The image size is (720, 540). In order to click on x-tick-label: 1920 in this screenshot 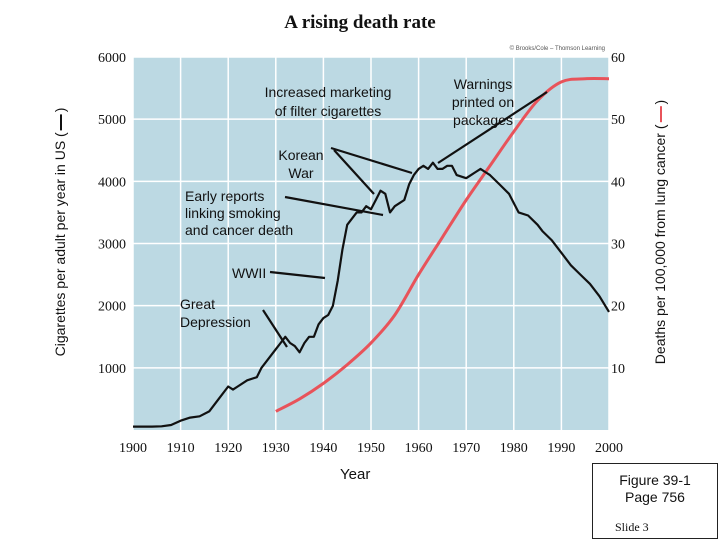, I will do `click(228, 448)`.